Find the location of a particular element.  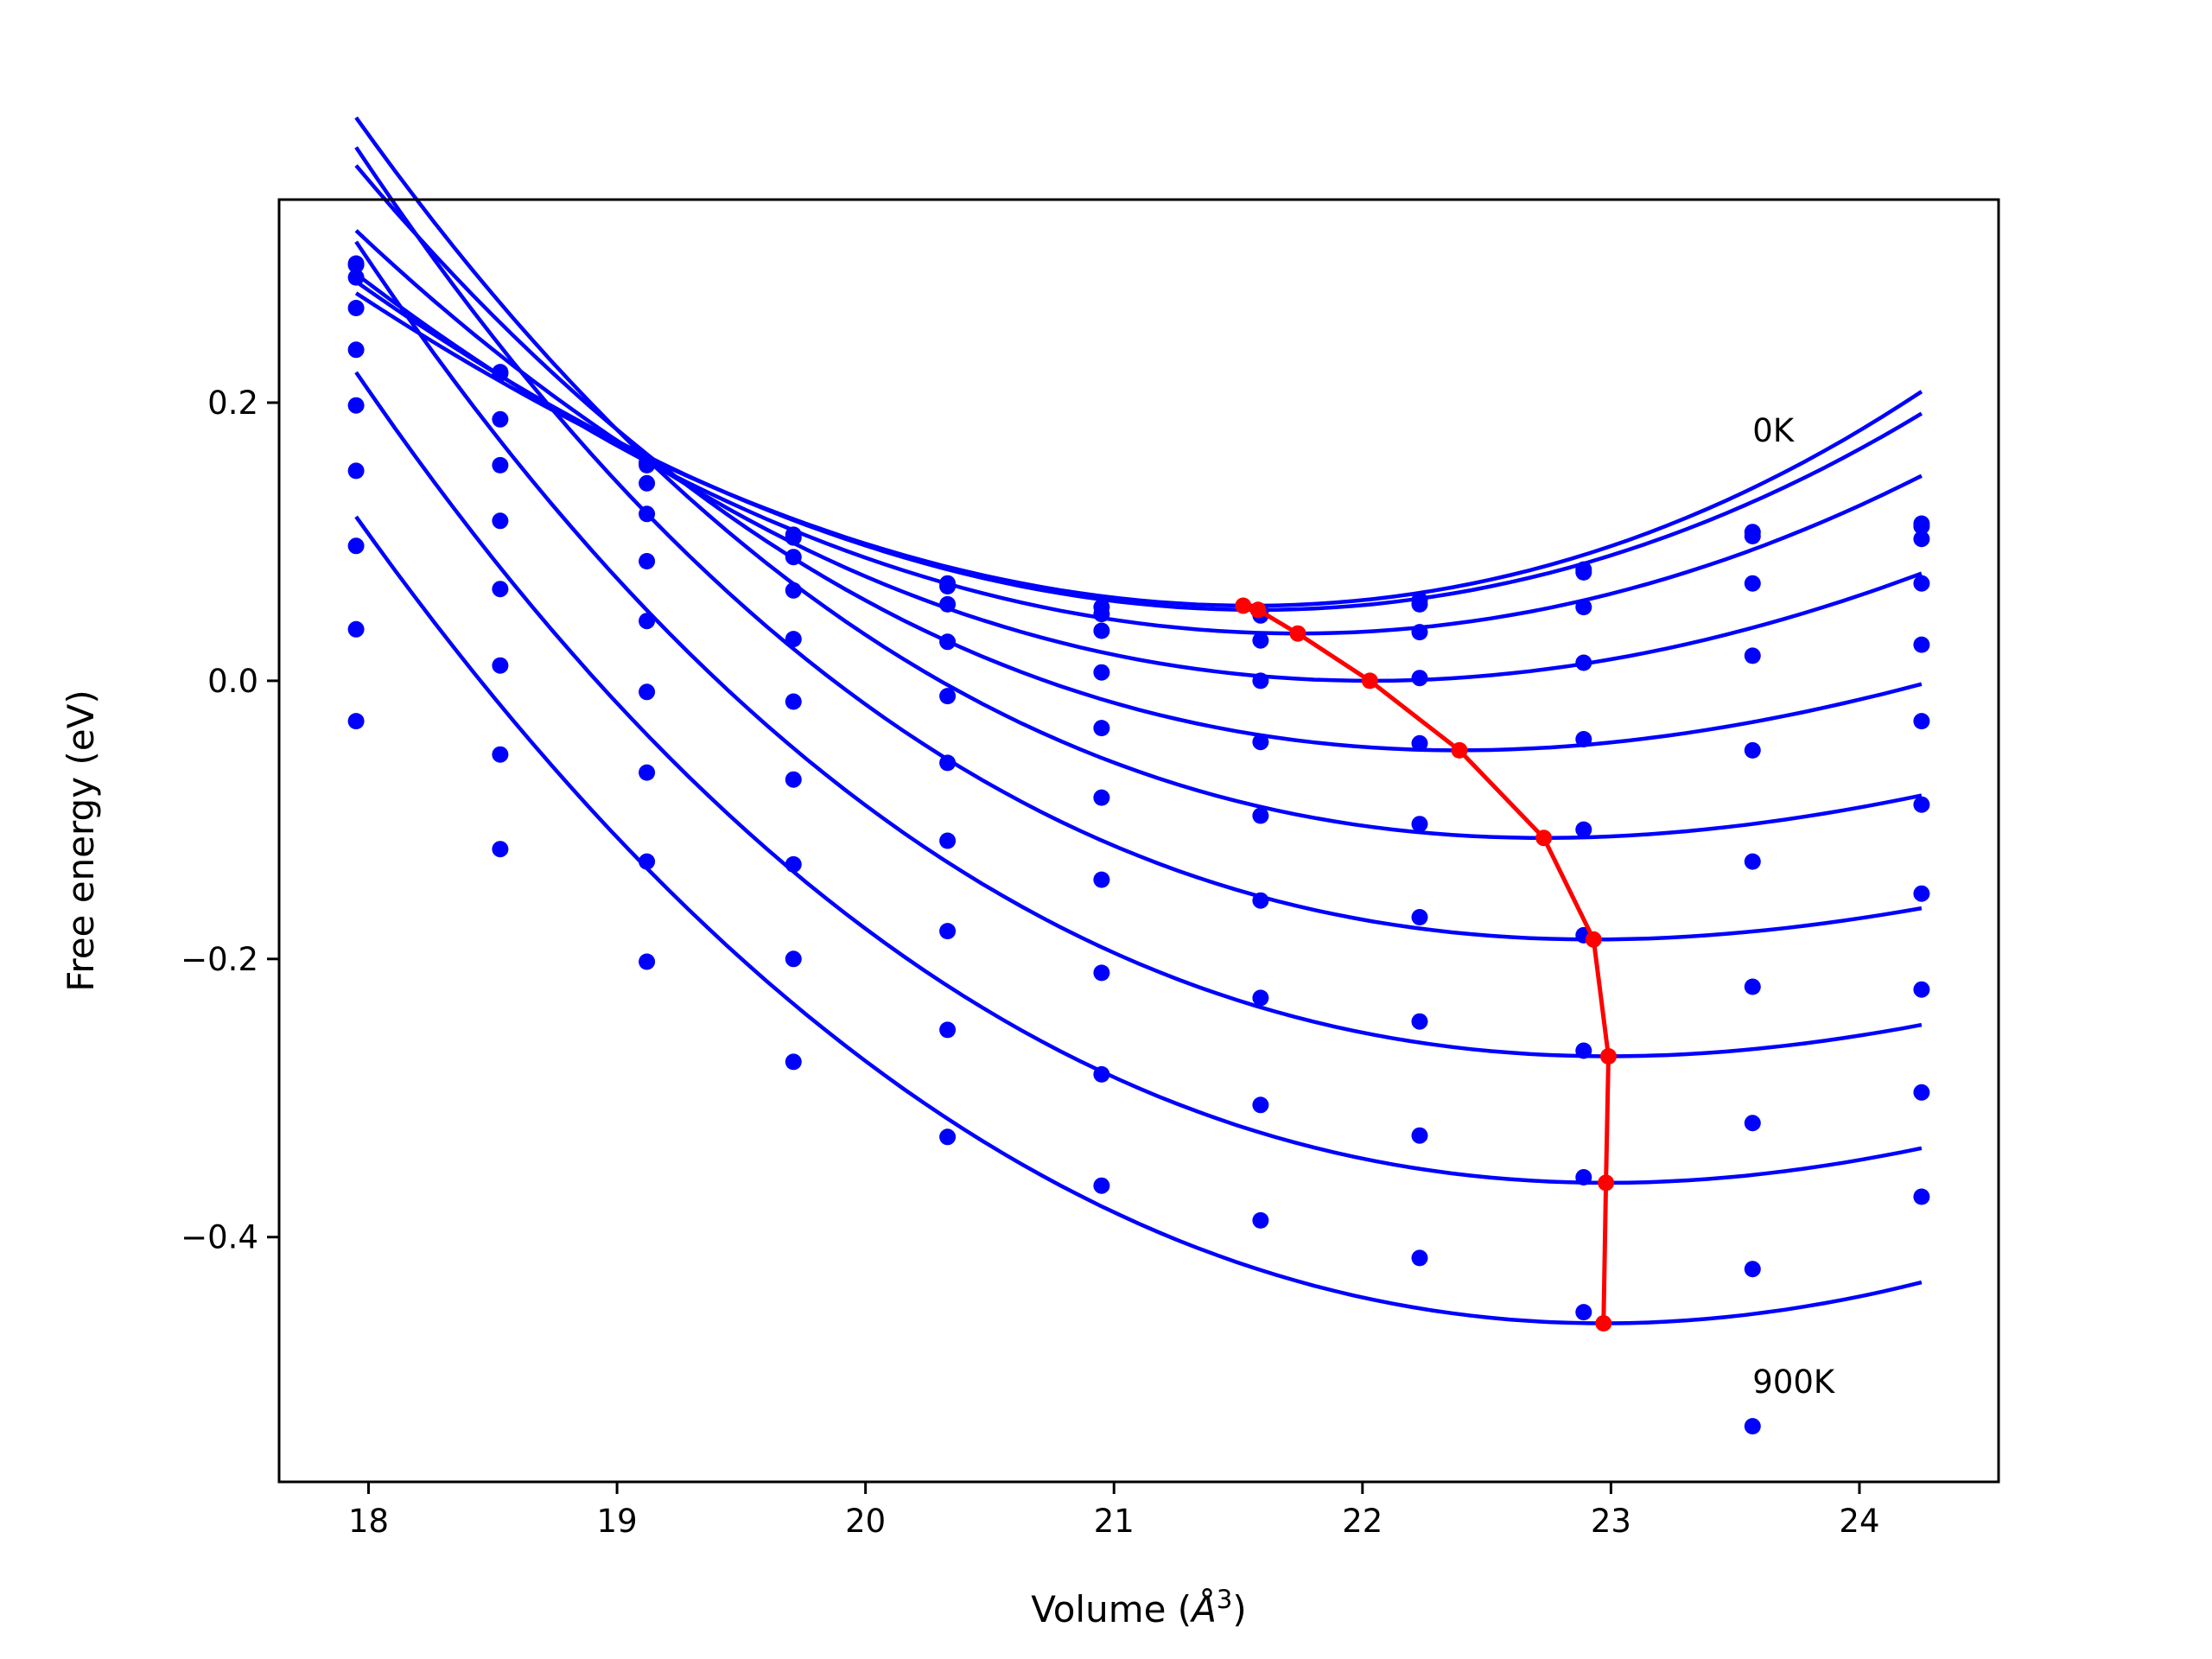

y-tick-label: −0.2 is located at coordinates (219, 959).